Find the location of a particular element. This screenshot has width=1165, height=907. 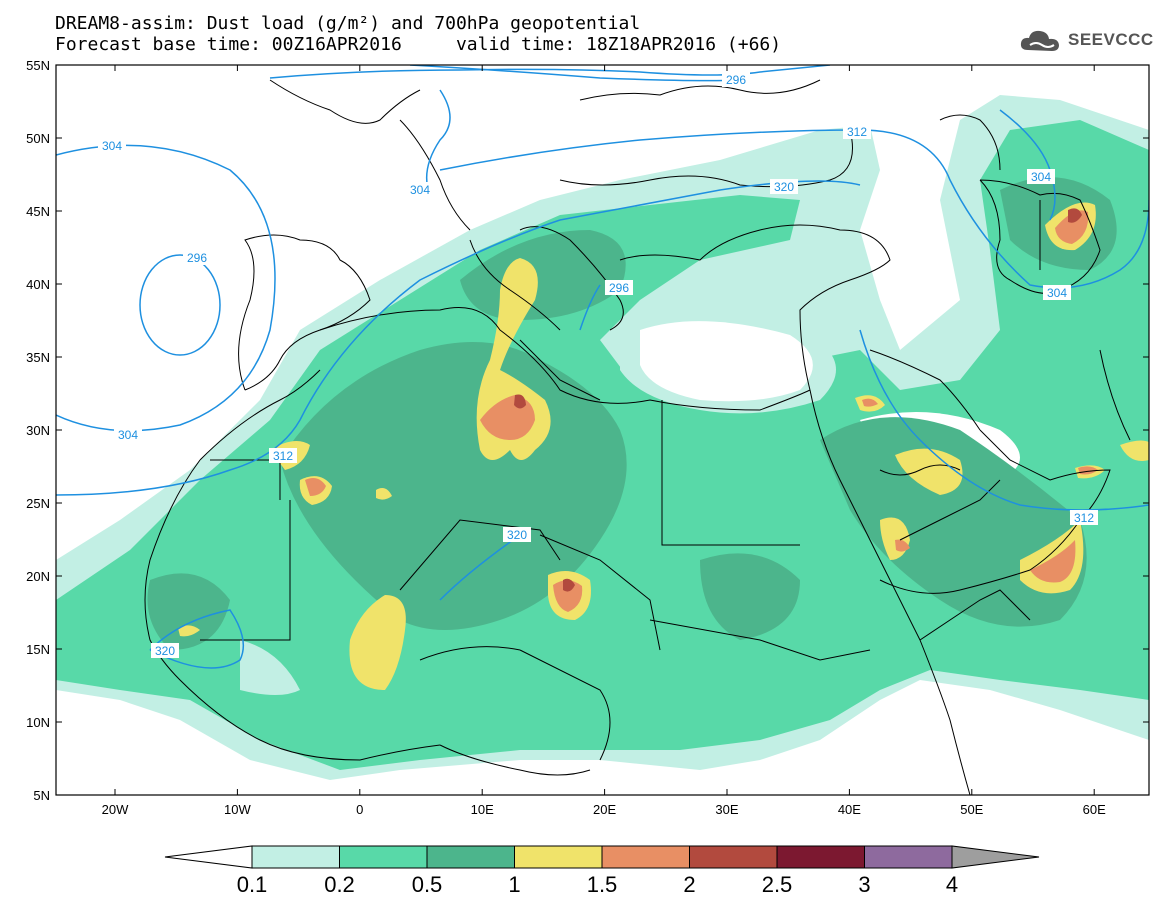

colorbar-label: 0.1 is located at coordinates (252, 884).